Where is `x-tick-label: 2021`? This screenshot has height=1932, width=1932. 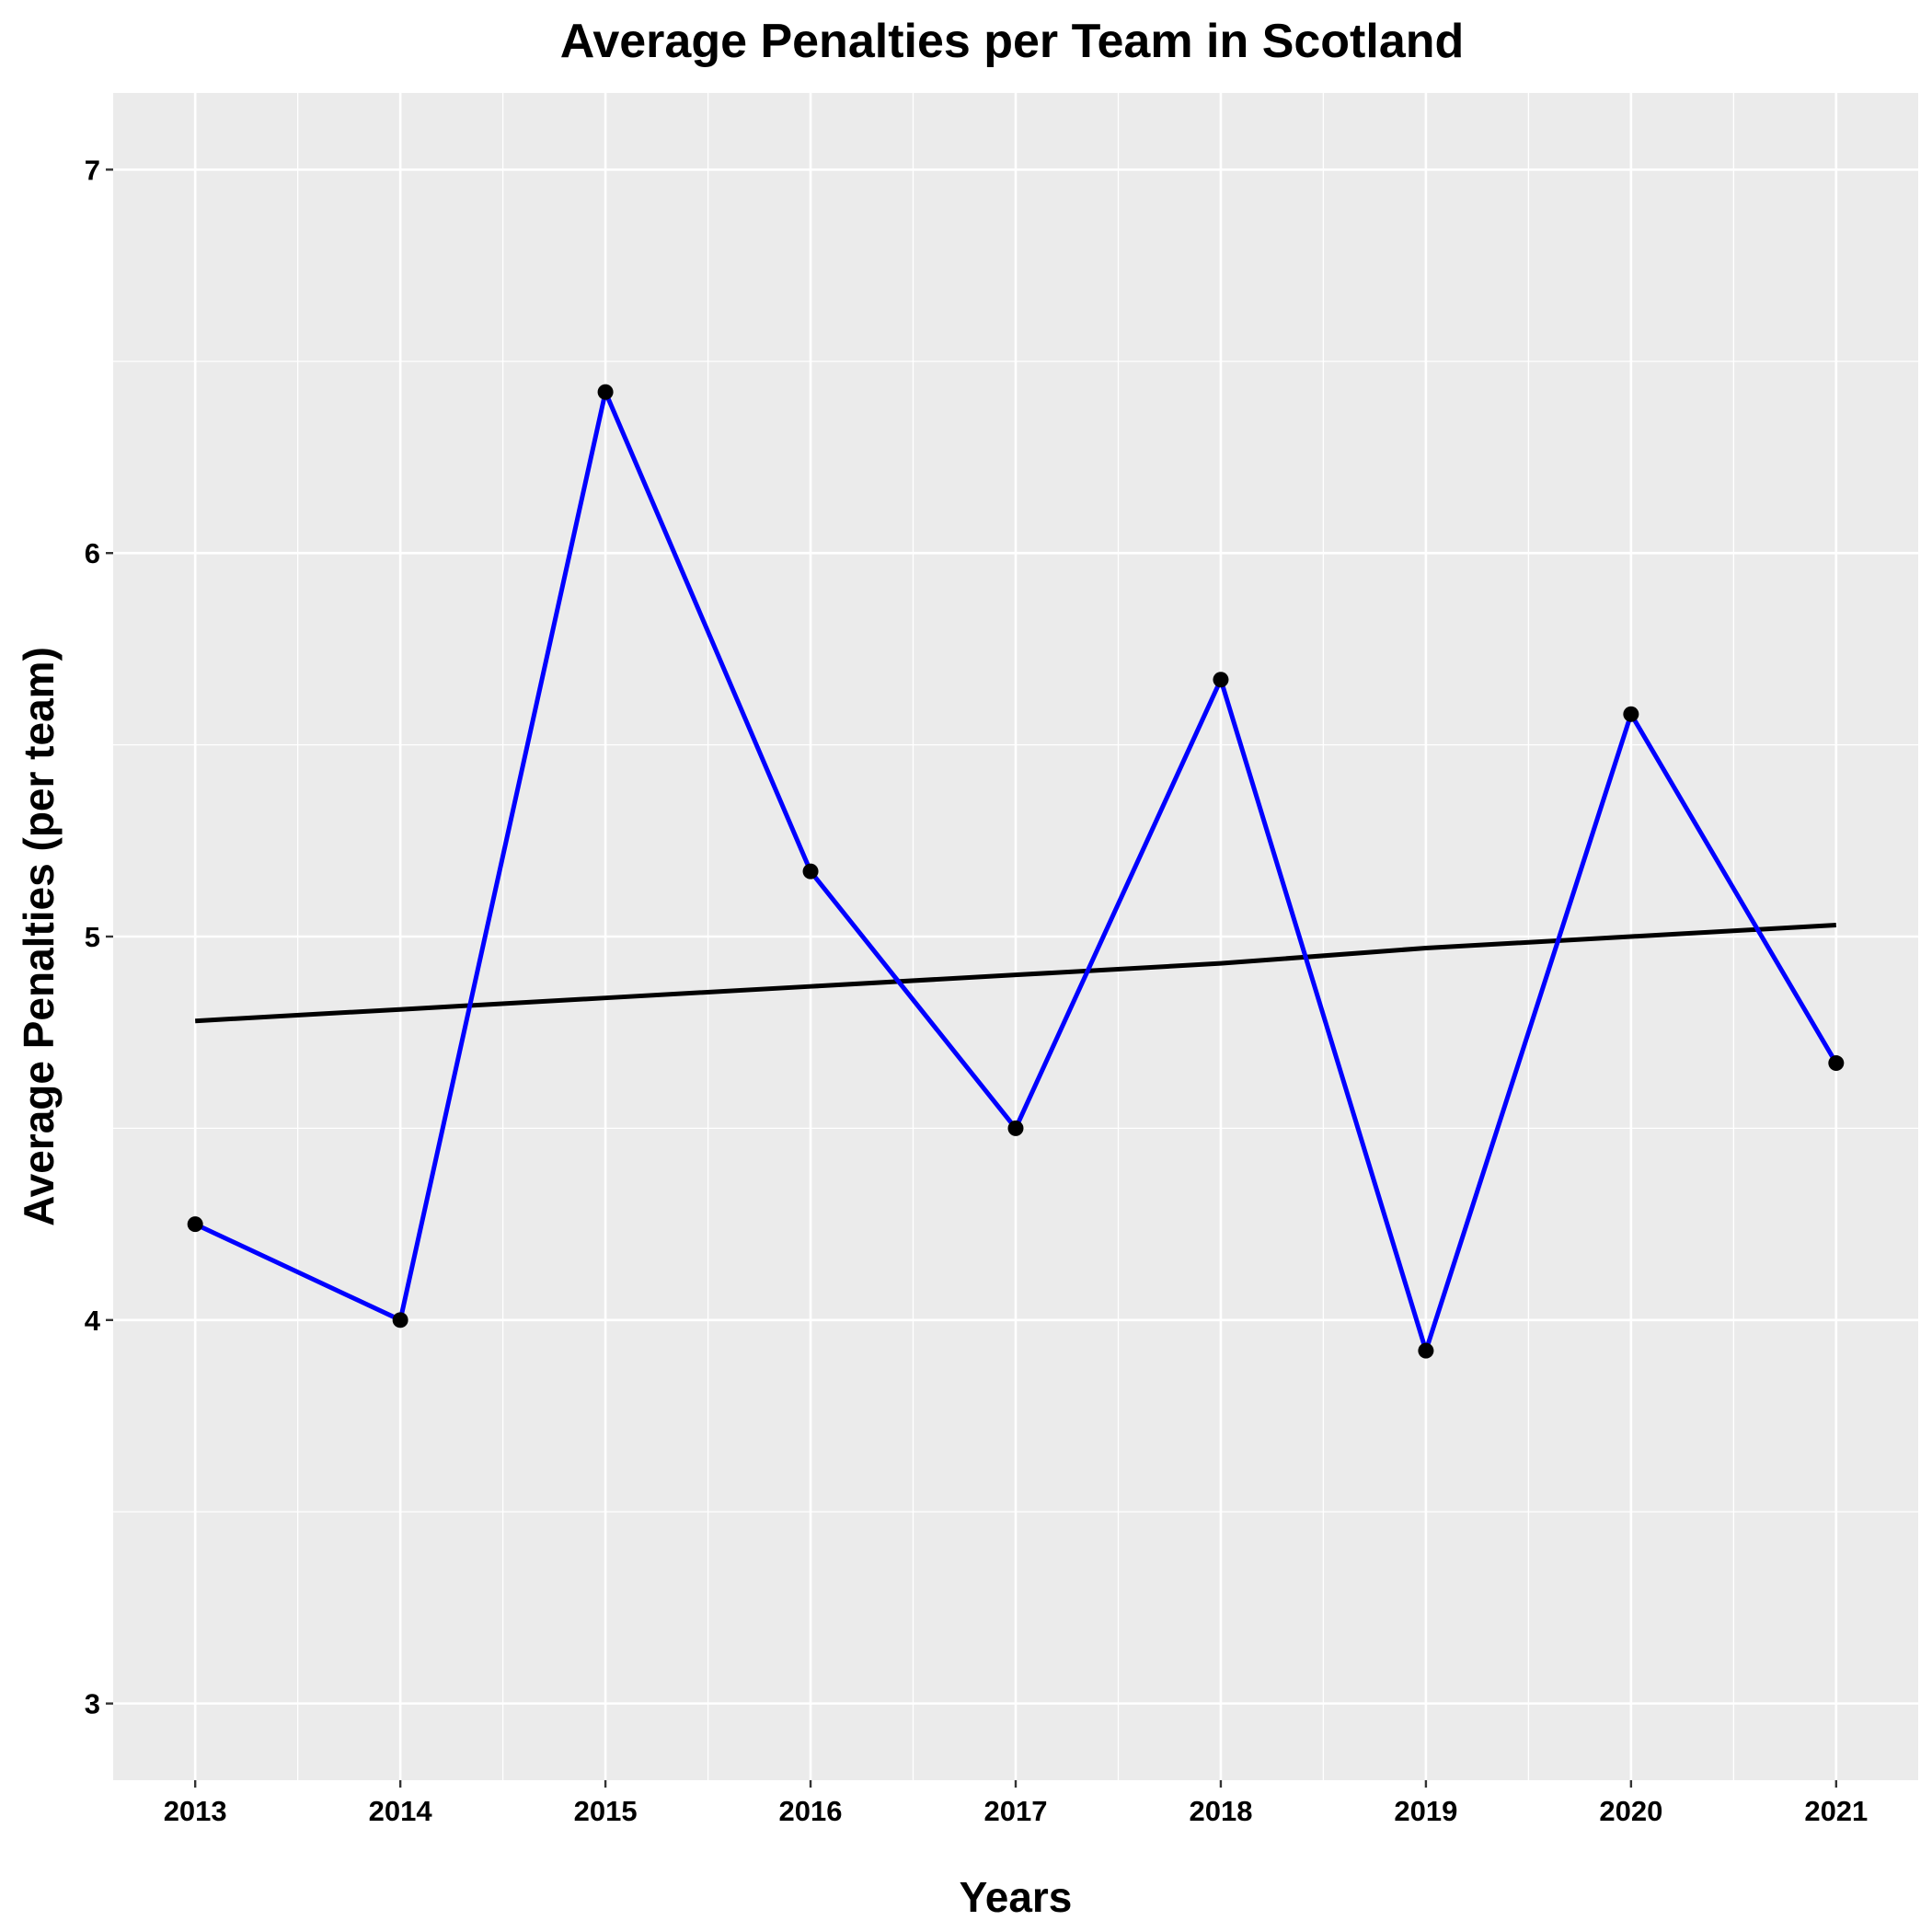 x-tick-label: 2021 is located at coordinates (1836, 1811).